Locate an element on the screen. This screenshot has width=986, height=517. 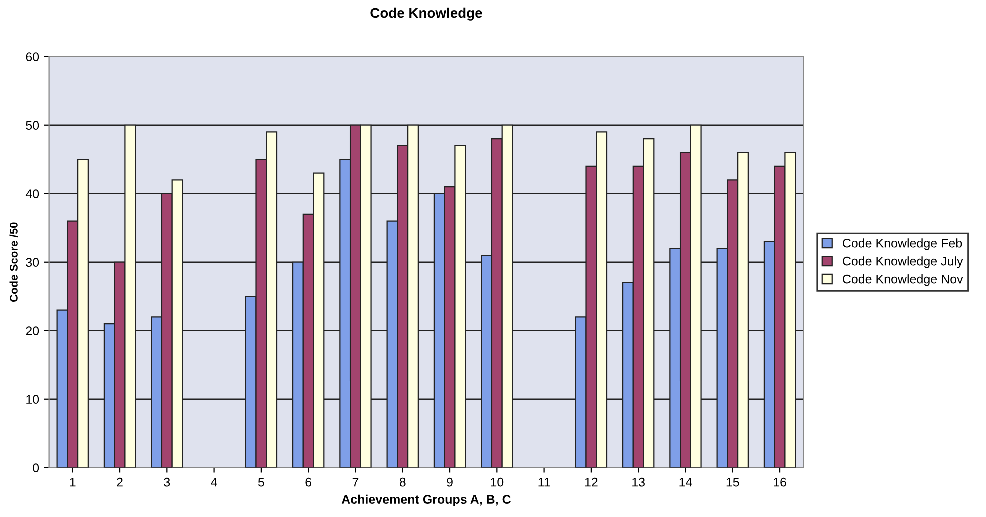
x-tick-label: 5 is located at coordinates (261, 482).